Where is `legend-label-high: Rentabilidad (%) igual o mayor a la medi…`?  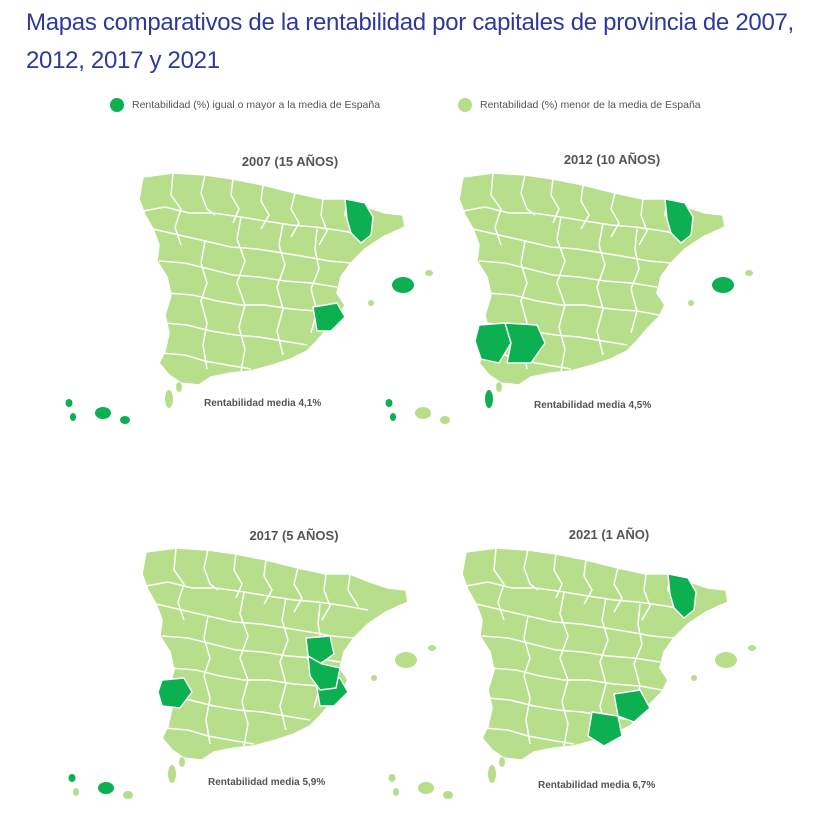 legend-label-high: Rentabilidad (%) igual o mayor a la medi… is located at coordinates (256, 105).